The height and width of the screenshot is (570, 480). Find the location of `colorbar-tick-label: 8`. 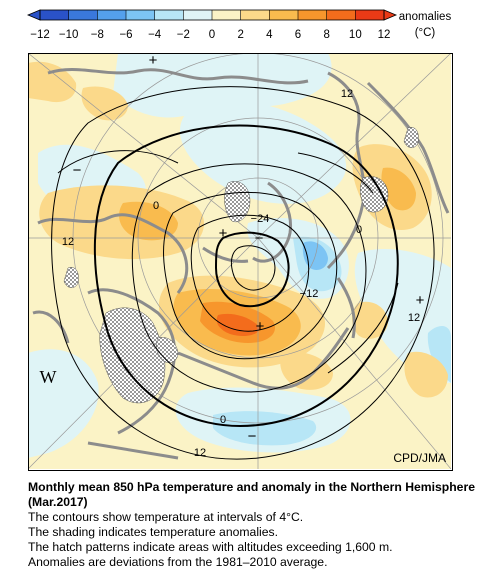

colorbar-tick-label: 8 is located at coordinates (326, 35).